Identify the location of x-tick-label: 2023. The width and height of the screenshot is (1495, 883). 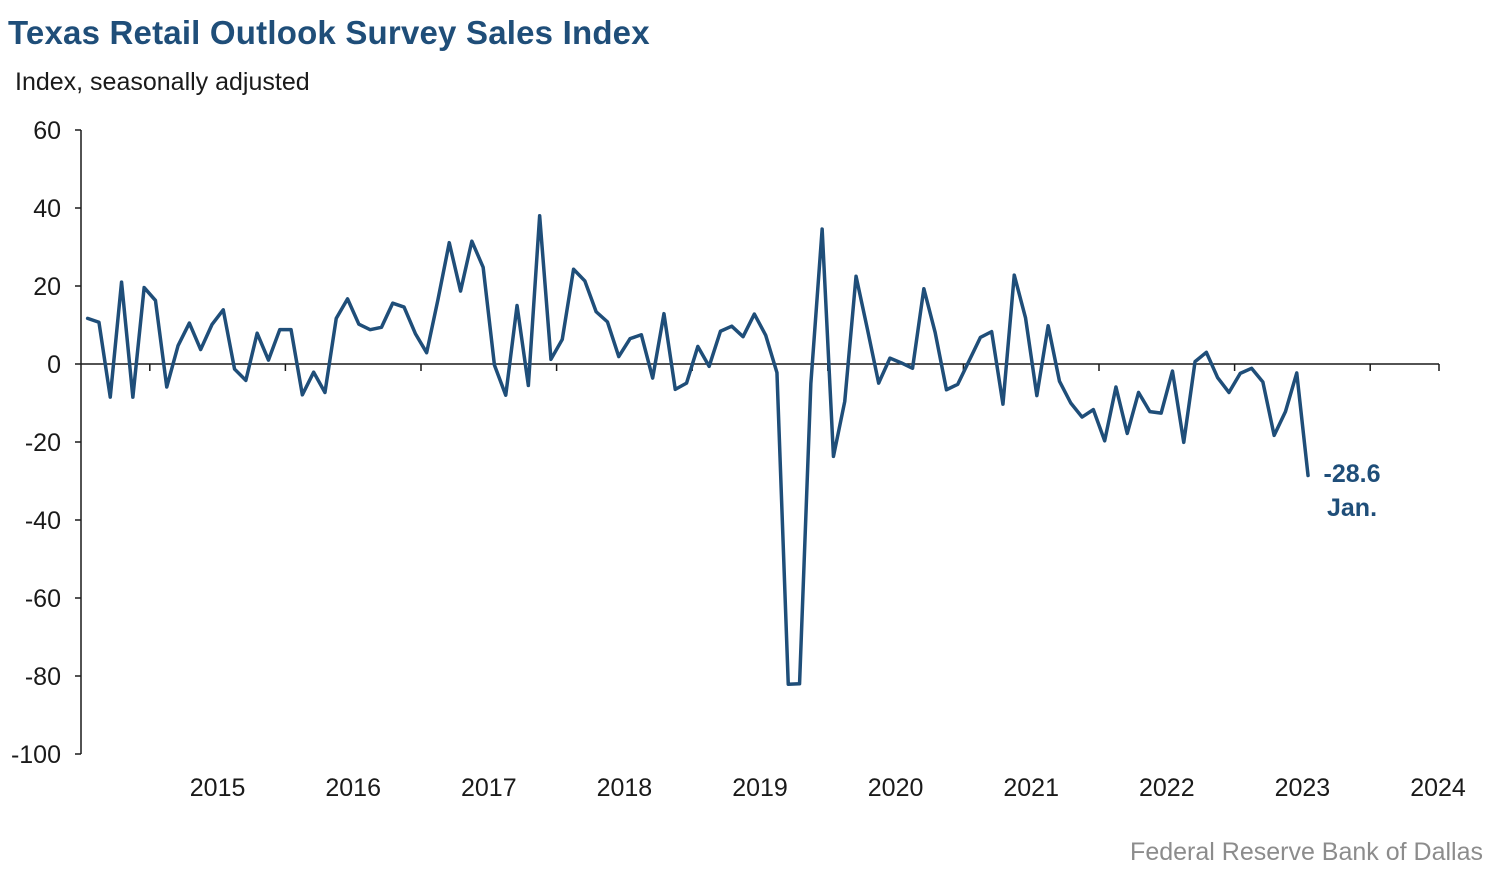
(1303, 788).